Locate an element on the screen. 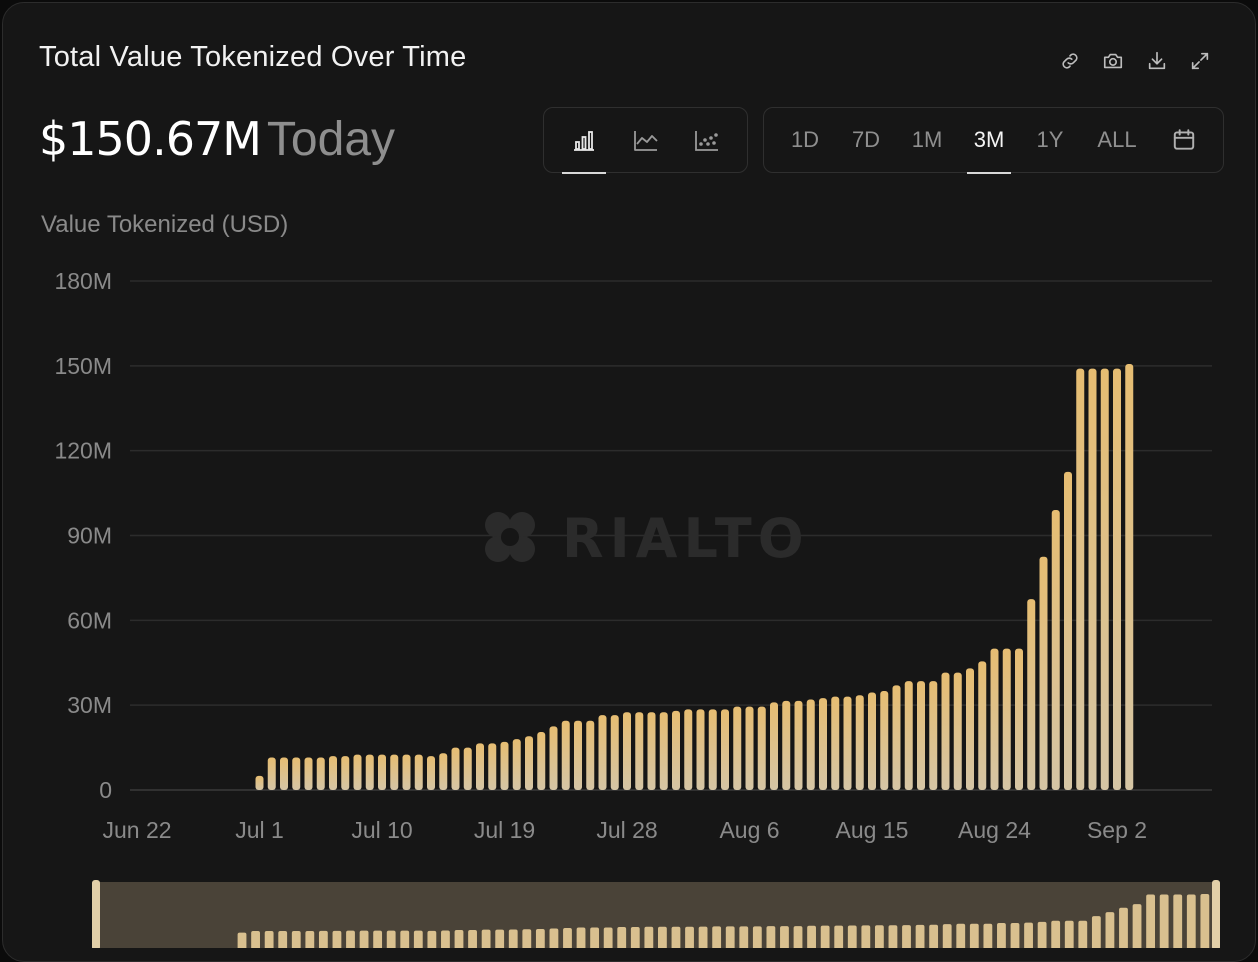  y-tick-label: 60M is located at coordinates (89, 620).